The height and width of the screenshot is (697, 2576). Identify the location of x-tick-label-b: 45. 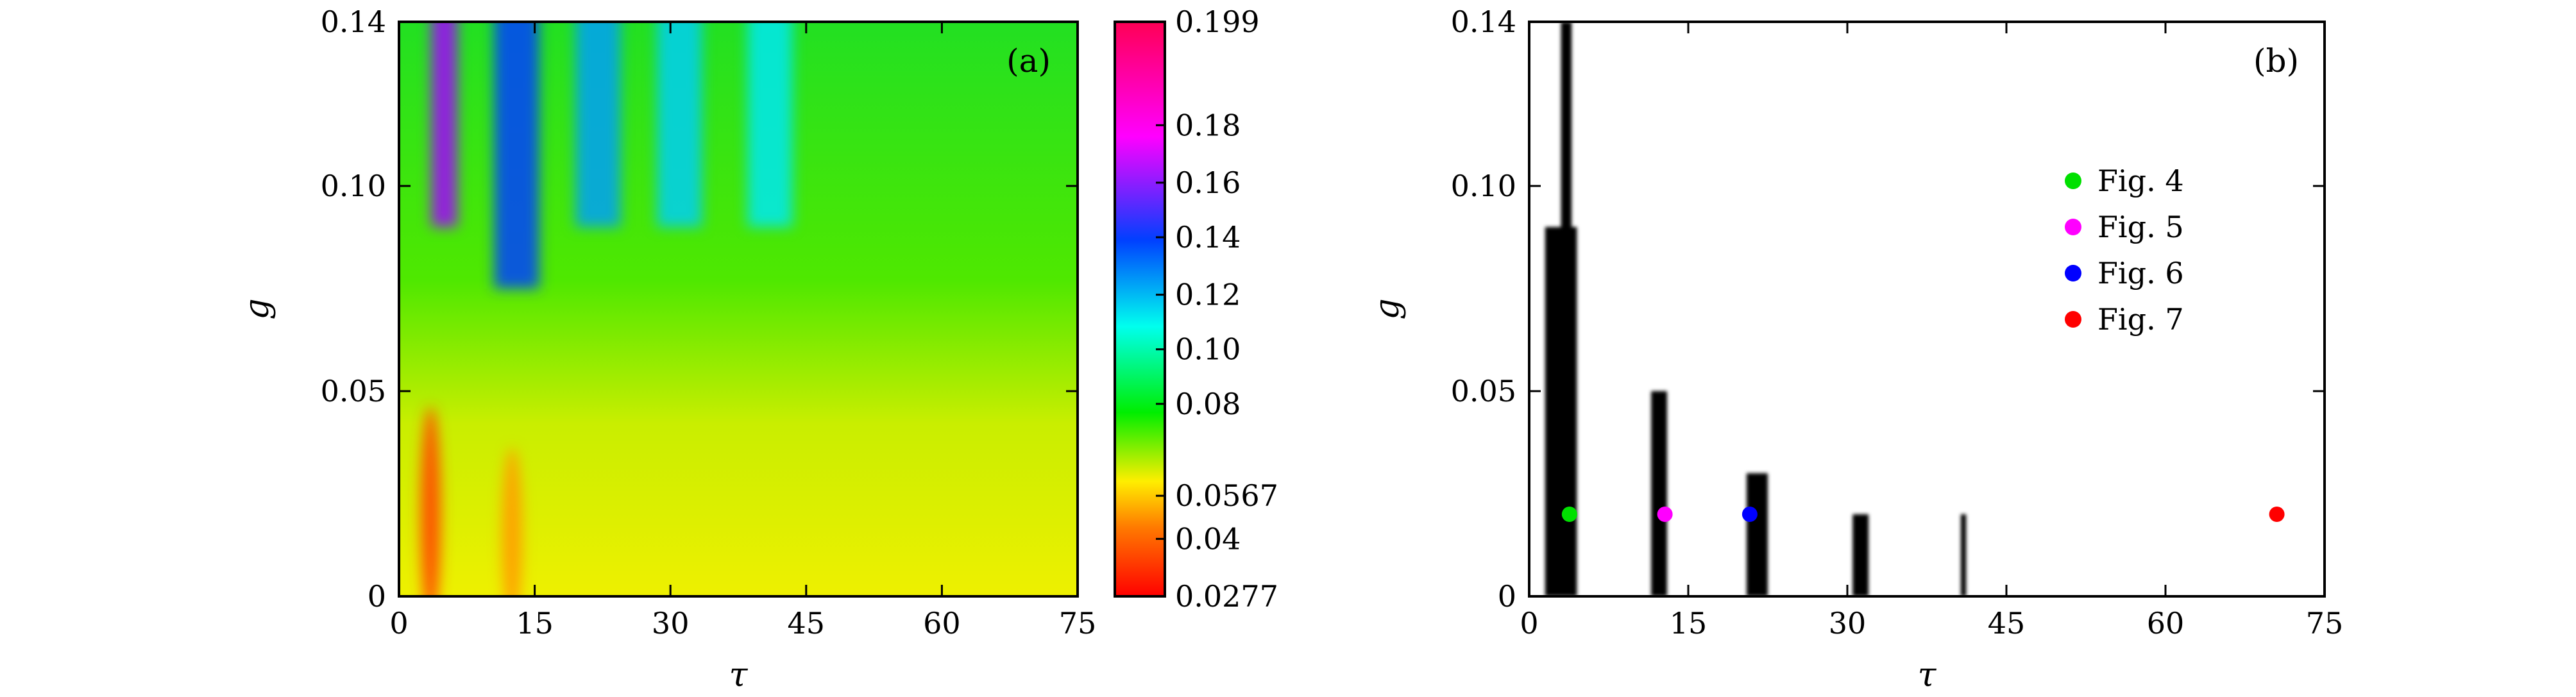
(2007, 623).